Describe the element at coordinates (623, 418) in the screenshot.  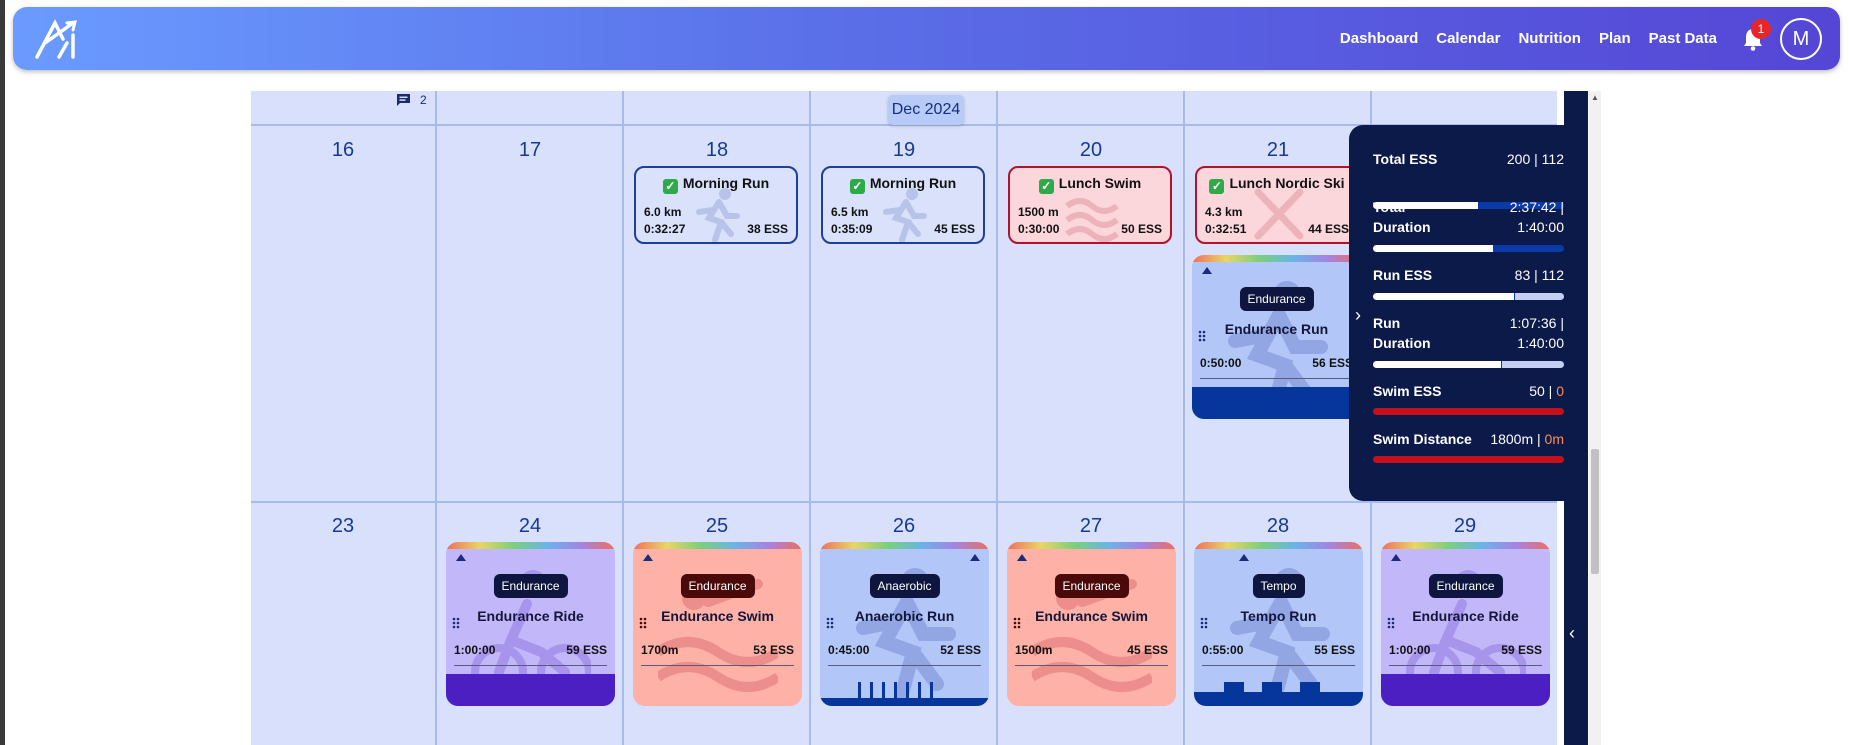
I see `grid-divider` at that location.